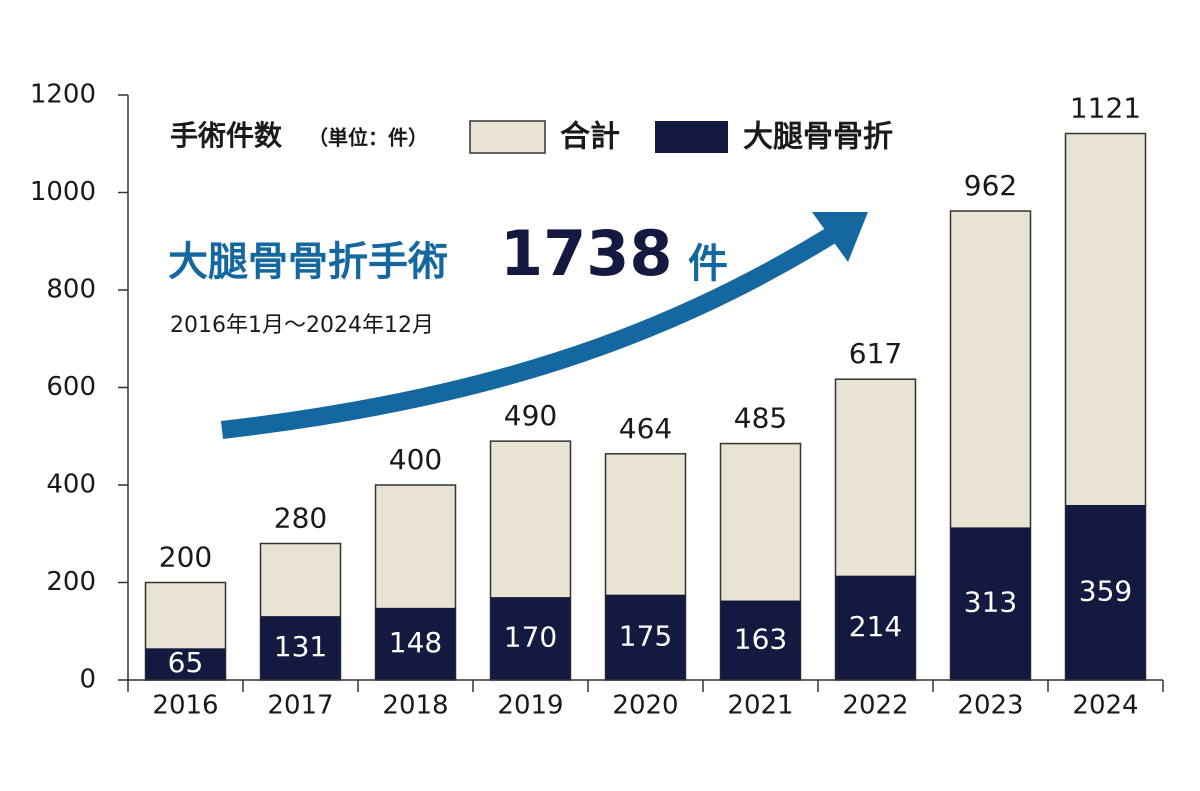 The height and width of the screenshot is (791, 1200). I want to click on x-tick-label: 2024, so click(1105, 706).